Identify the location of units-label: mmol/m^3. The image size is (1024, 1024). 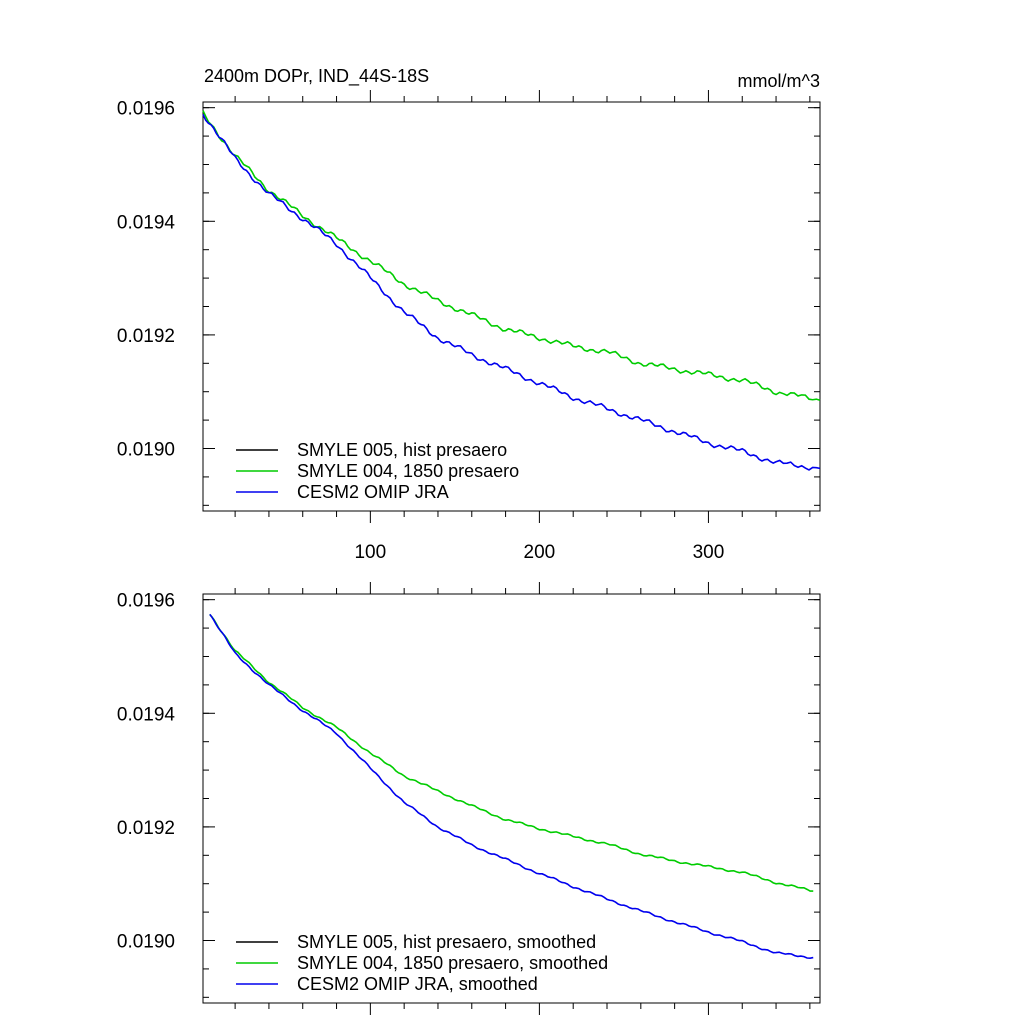
(779, 81).